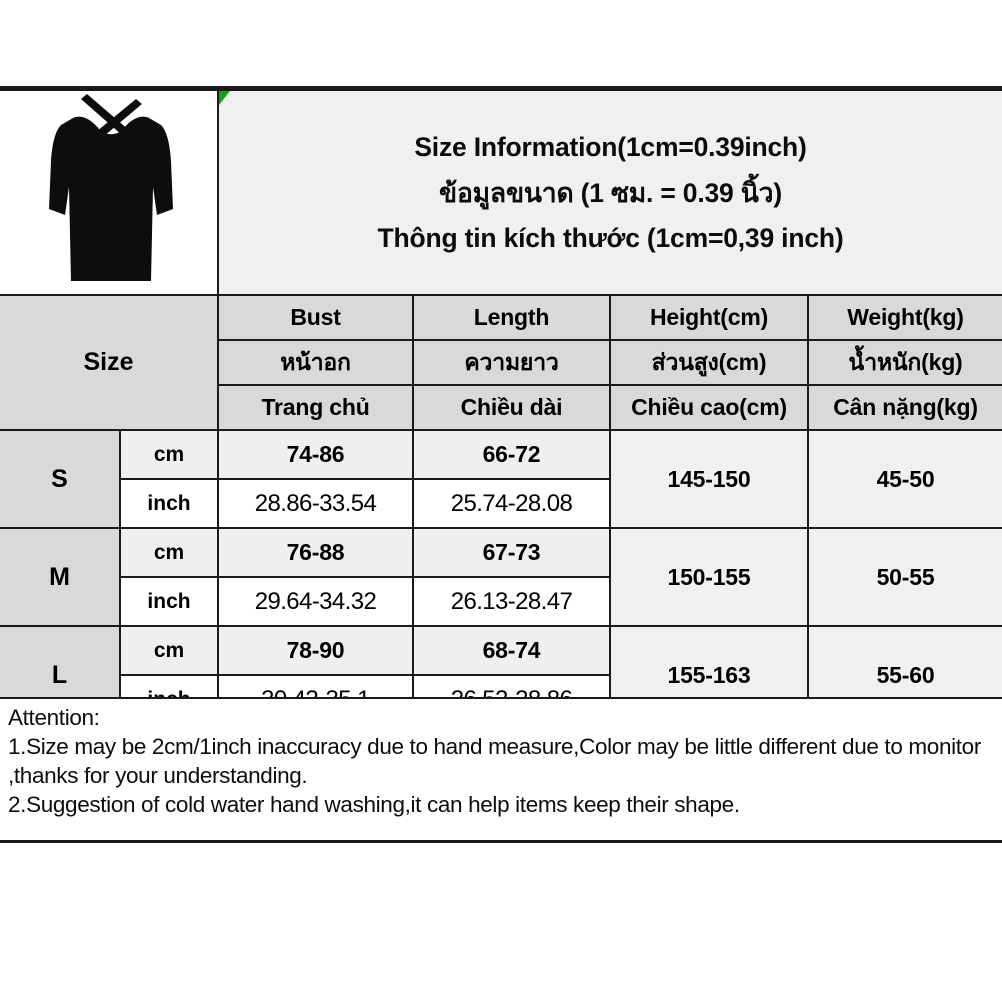 The image size is (1002, 1002). Describe the element at coordinates (904, 479) in the screenshot. I see `weight-s: 45-50` at that location.